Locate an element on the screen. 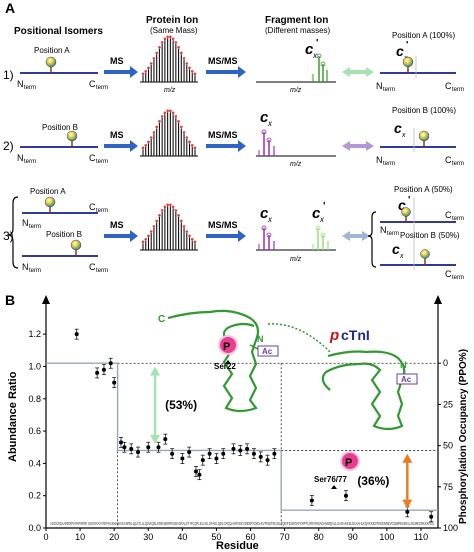 The height and width of the screenshot is (552, 474). panel-b-label: B is located at coordinates (10, 300).